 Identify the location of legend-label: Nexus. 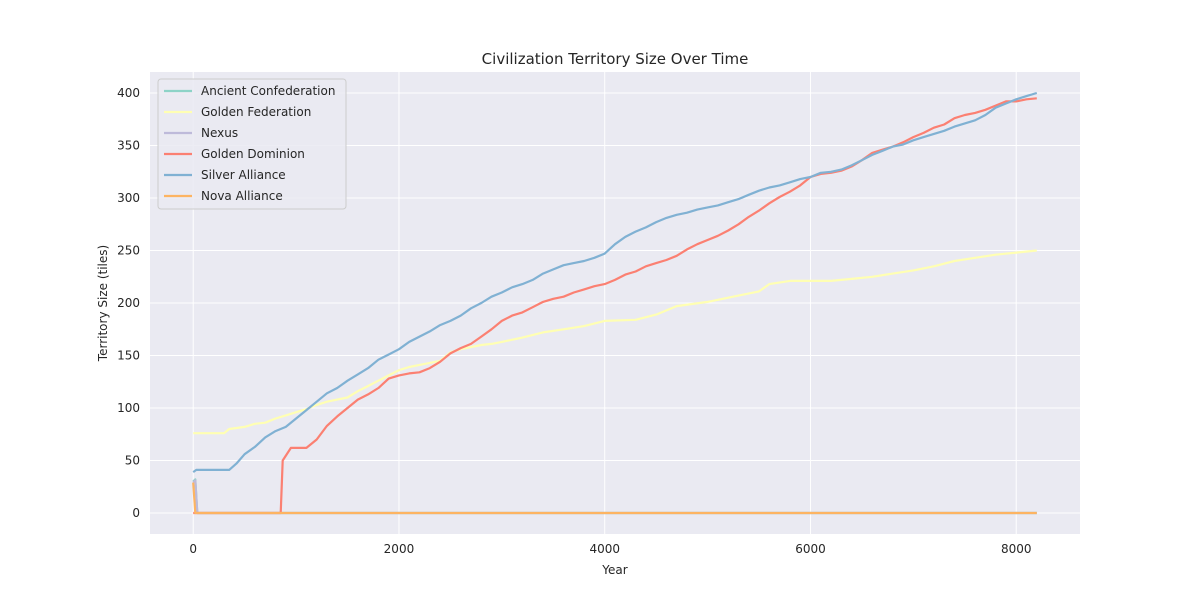
(219, 133).